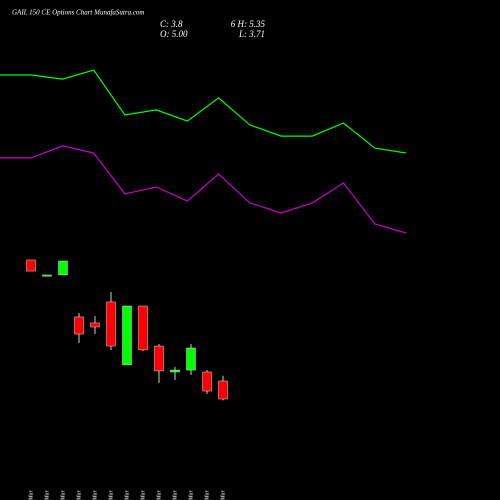  Describe the element at coordinates (143, 494) in the screenshot. I see `x-tick-label: 13 Mar` at that location.